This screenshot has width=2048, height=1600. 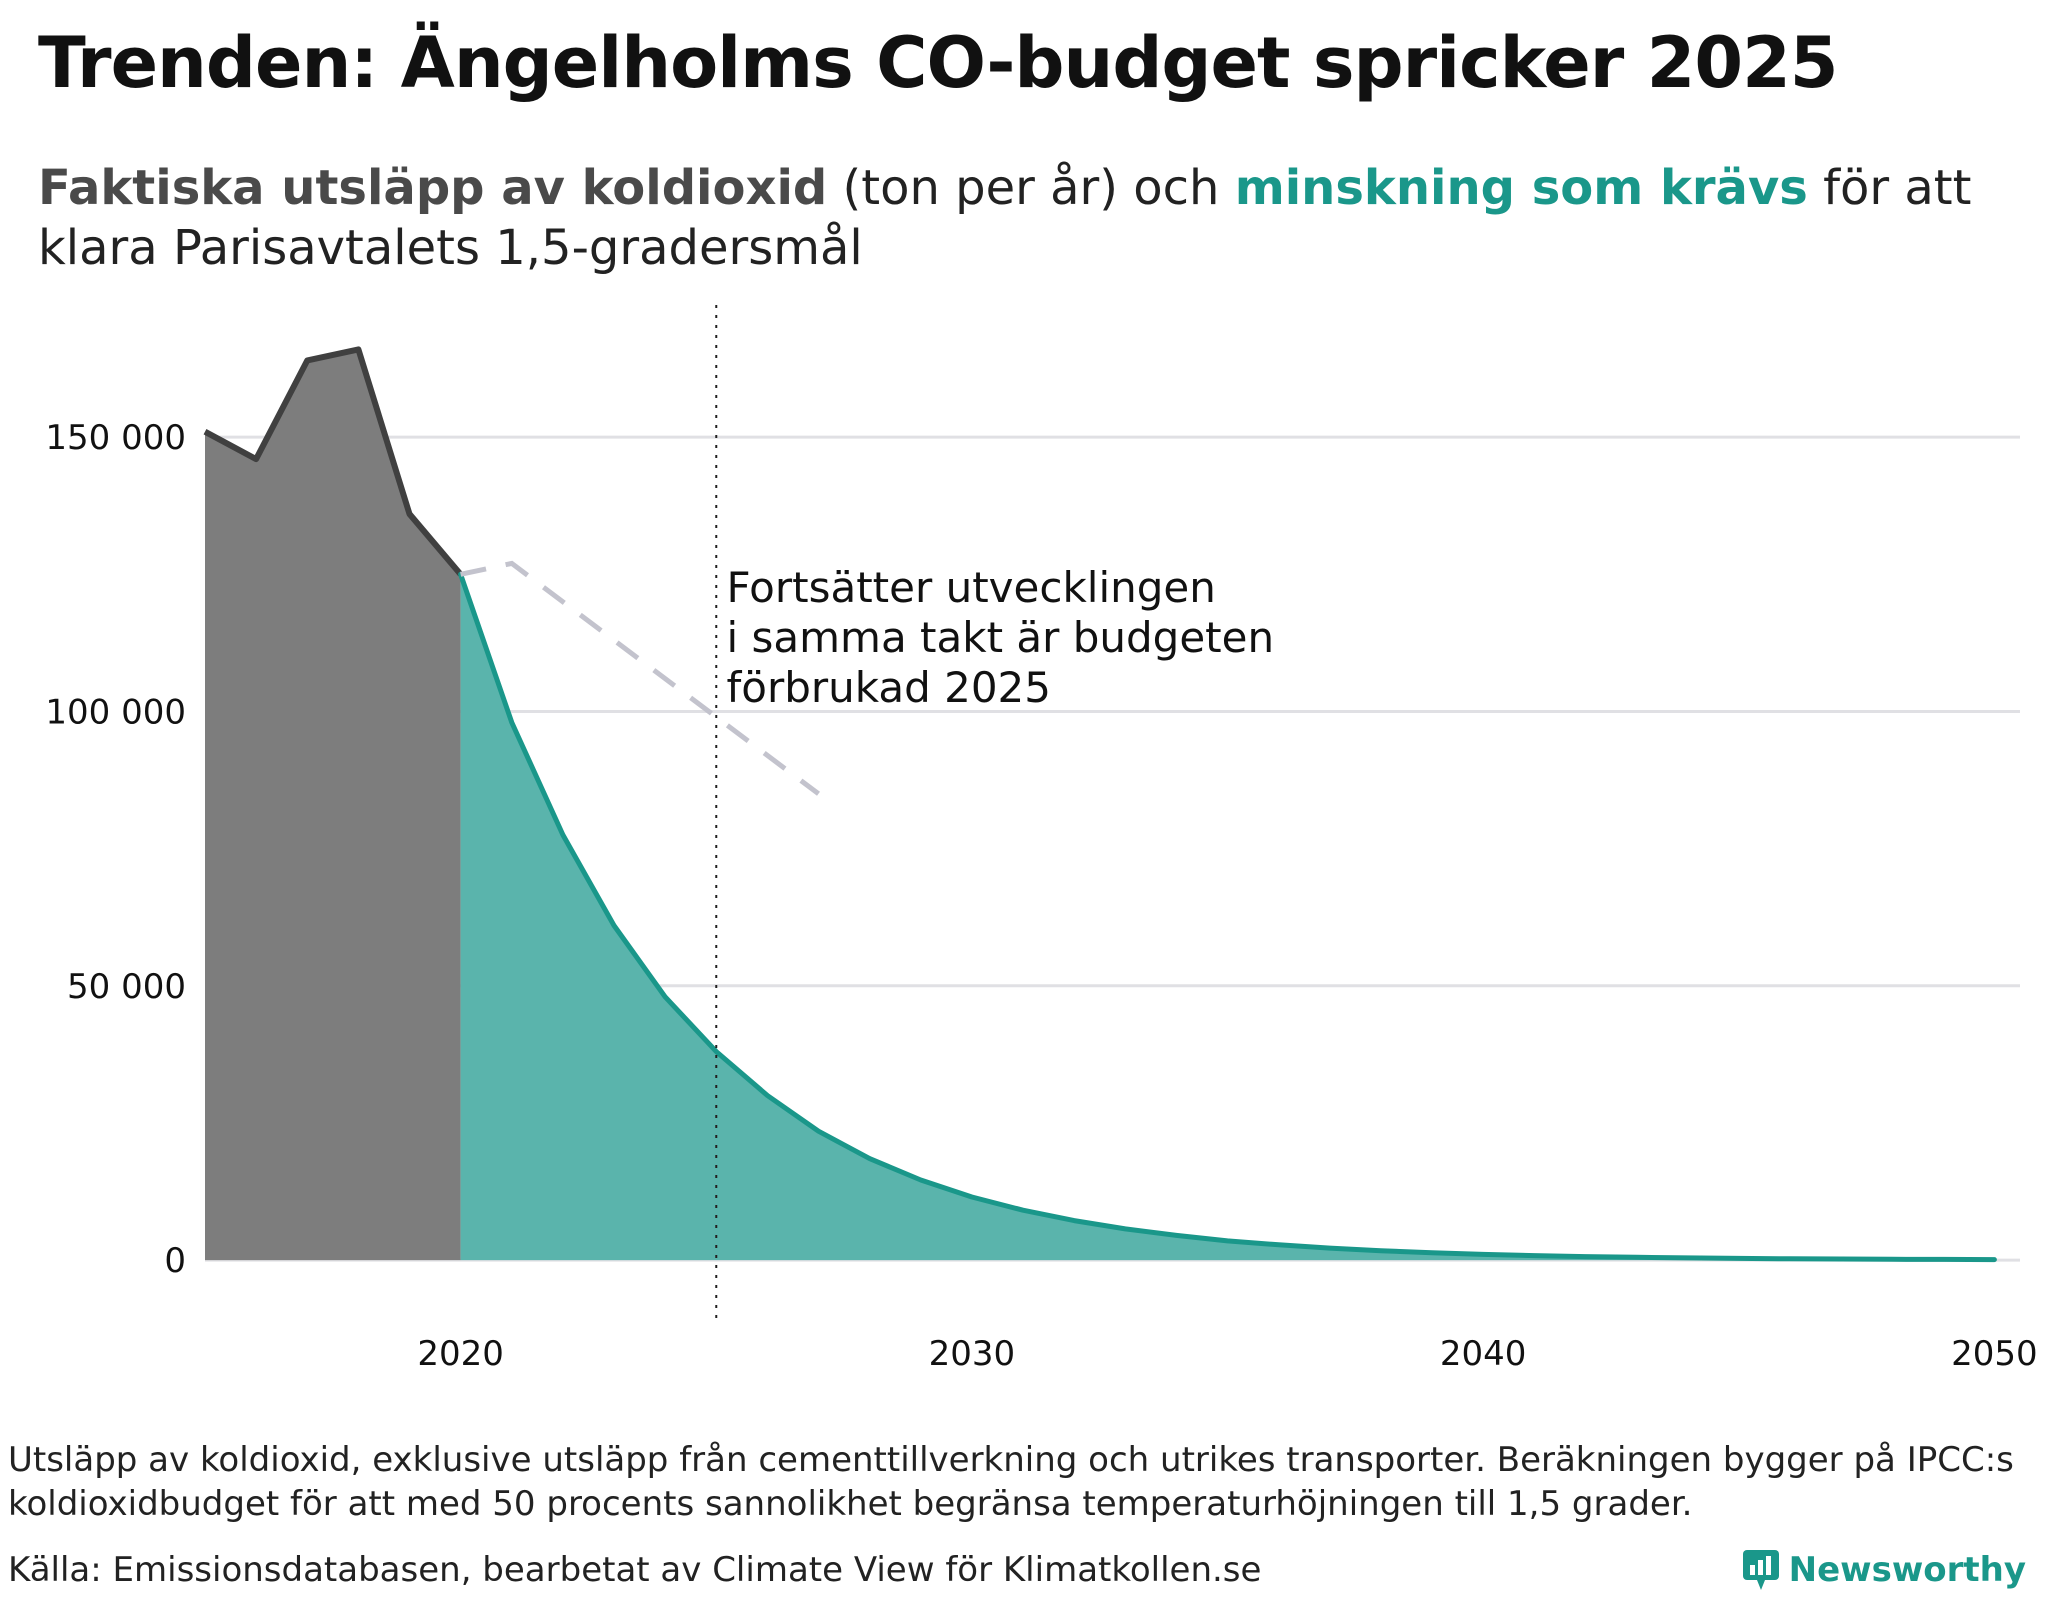 What do you see at coordinates (115, 712) in the screenshot?
I see `y-tick-label: 100 000` at bounding box center [115, 712].